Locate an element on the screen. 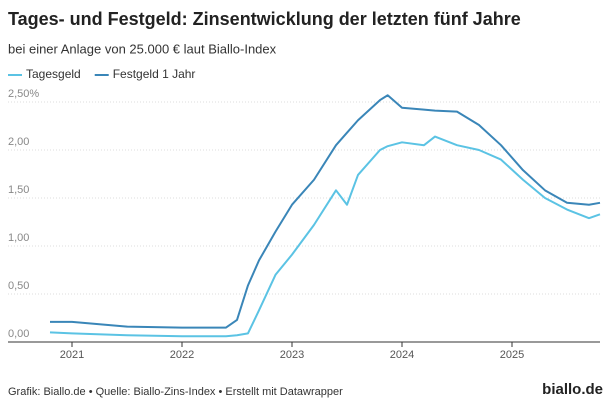 The image size is (616, 412). x-tick-label: 2023 is located at coordinates (292, 355).